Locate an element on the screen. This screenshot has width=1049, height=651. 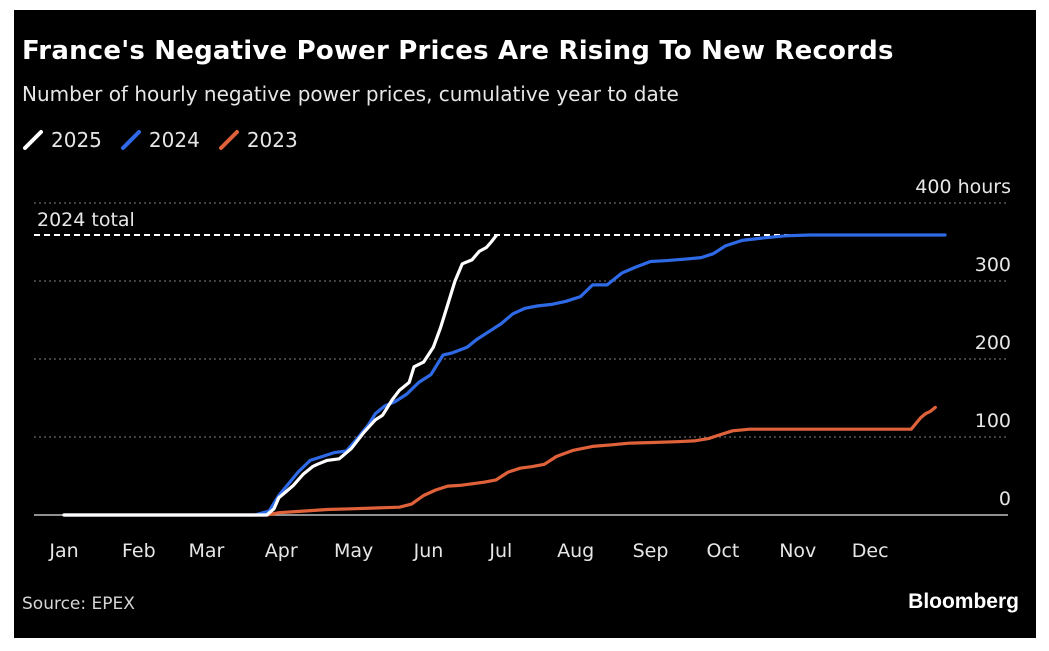
y-tick-label-200: 200 is located at coordinates (993, 343).